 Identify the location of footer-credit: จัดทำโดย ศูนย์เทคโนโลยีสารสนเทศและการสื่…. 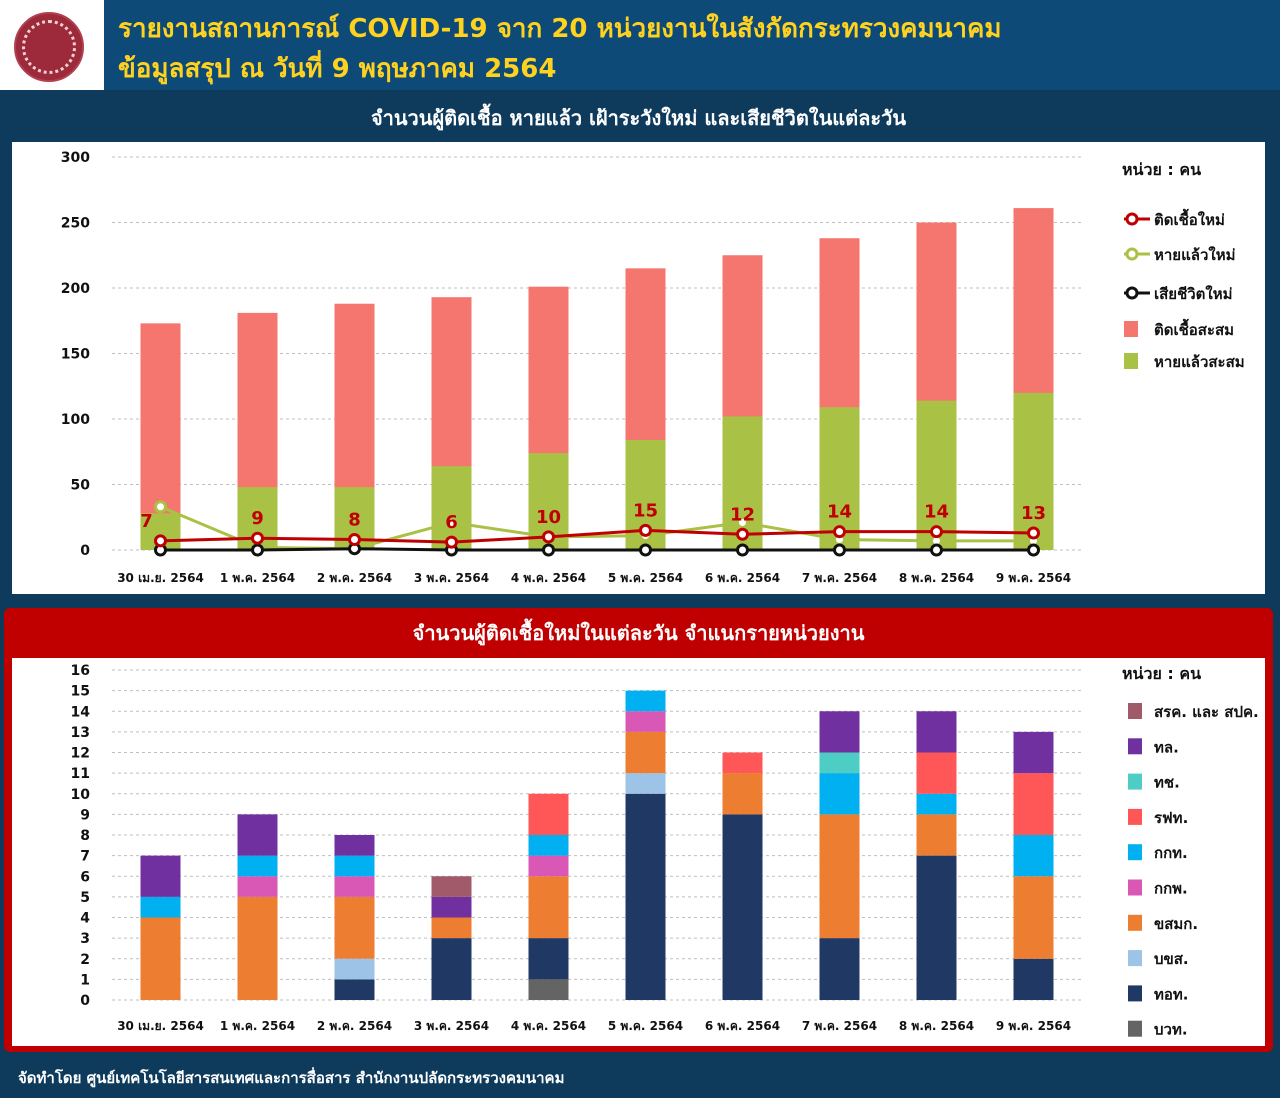
(291, 1078).